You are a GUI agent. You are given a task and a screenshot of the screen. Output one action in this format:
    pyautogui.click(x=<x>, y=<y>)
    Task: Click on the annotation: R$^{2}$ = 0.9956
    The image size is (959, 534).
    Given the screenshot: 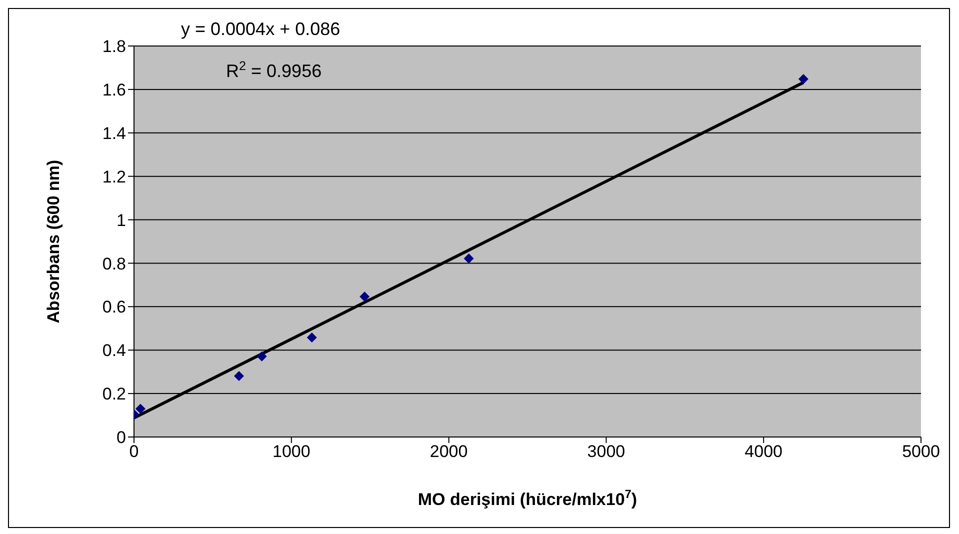 What is the action you would take?
    pyautogui.click(x=274, y=70)
    